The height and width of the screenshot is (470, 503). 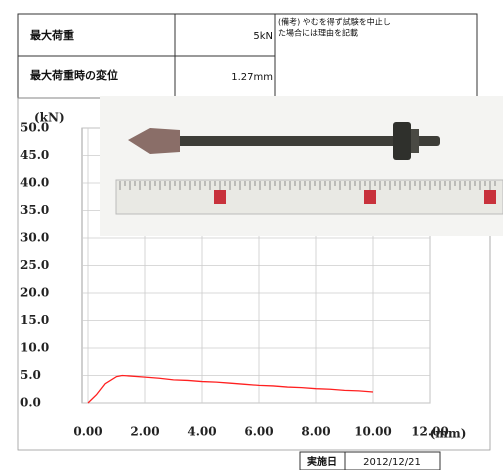 I want to click on x-tick-label: 12.00, so click(x=430, y=432).